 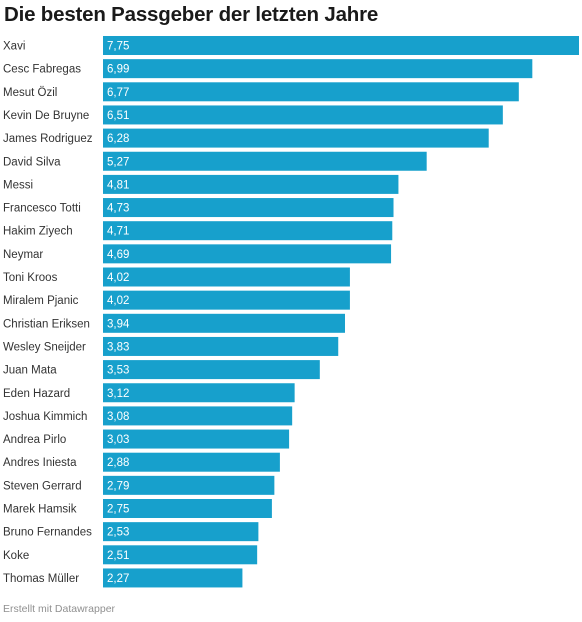 I want to click on bar-row: James Rodriguez 6,28, so click(x=246, y=138).